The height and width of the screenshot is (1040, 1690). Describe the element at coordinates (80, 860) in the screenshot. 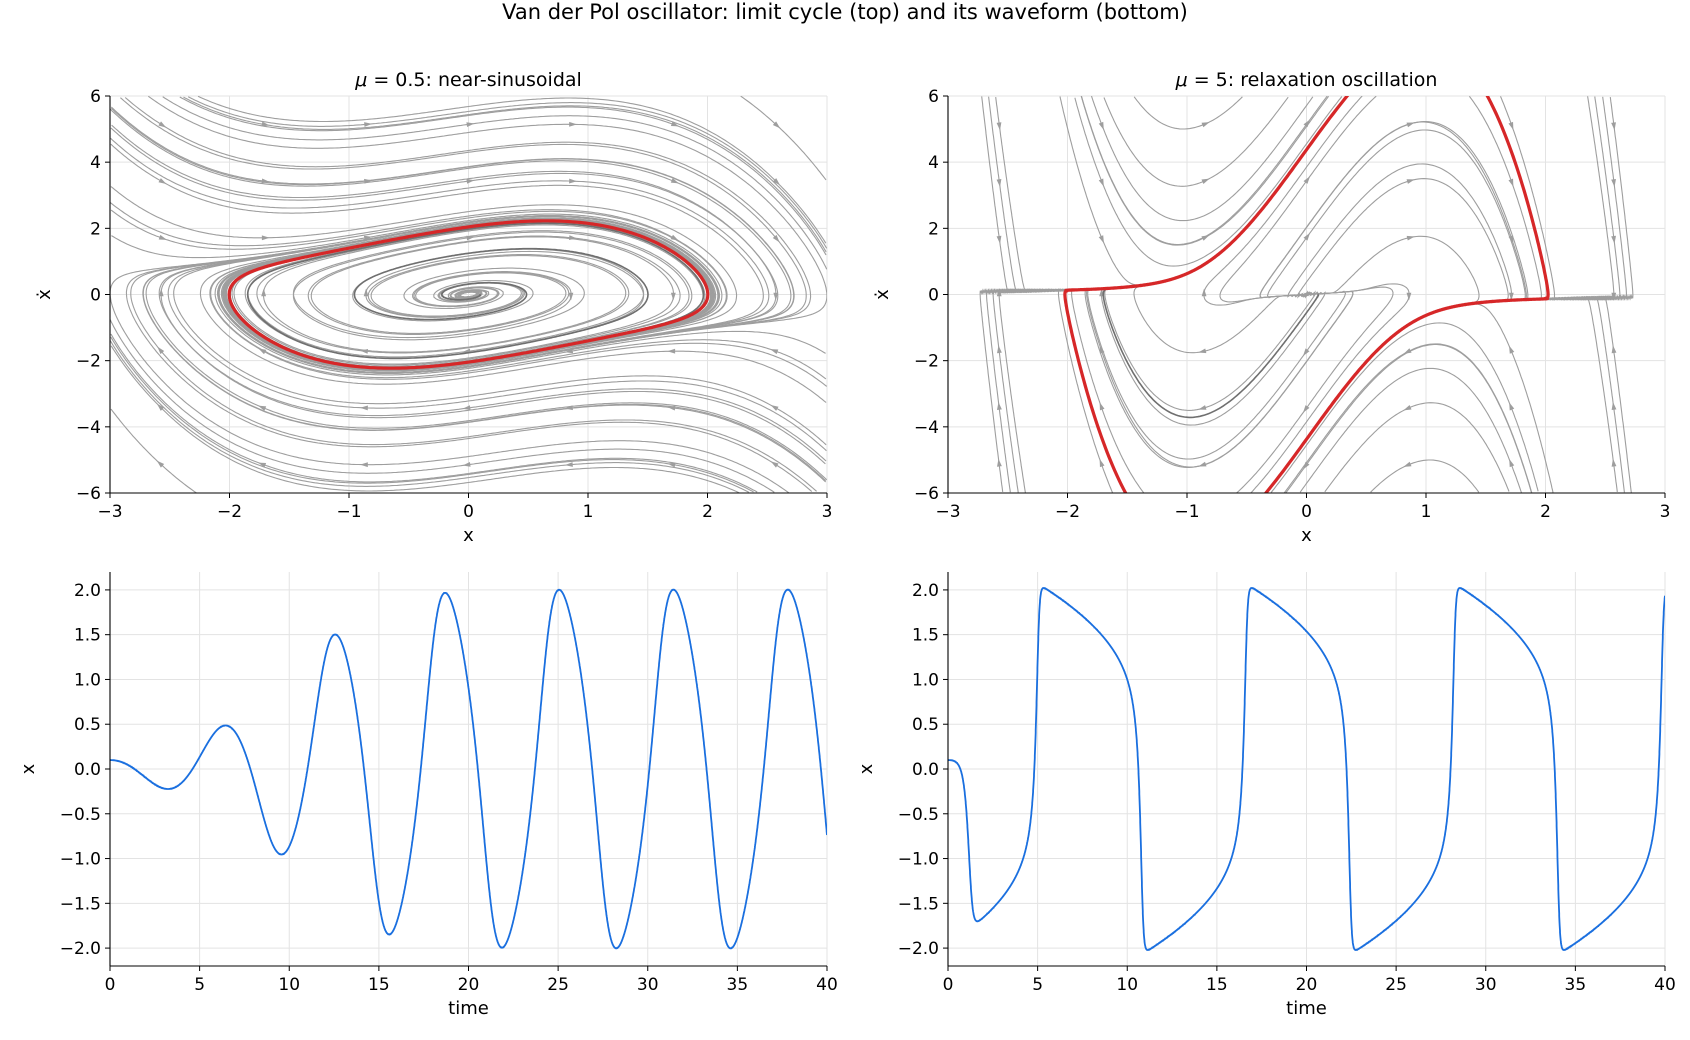

I see `y-tick-label: −1.0` at that location.